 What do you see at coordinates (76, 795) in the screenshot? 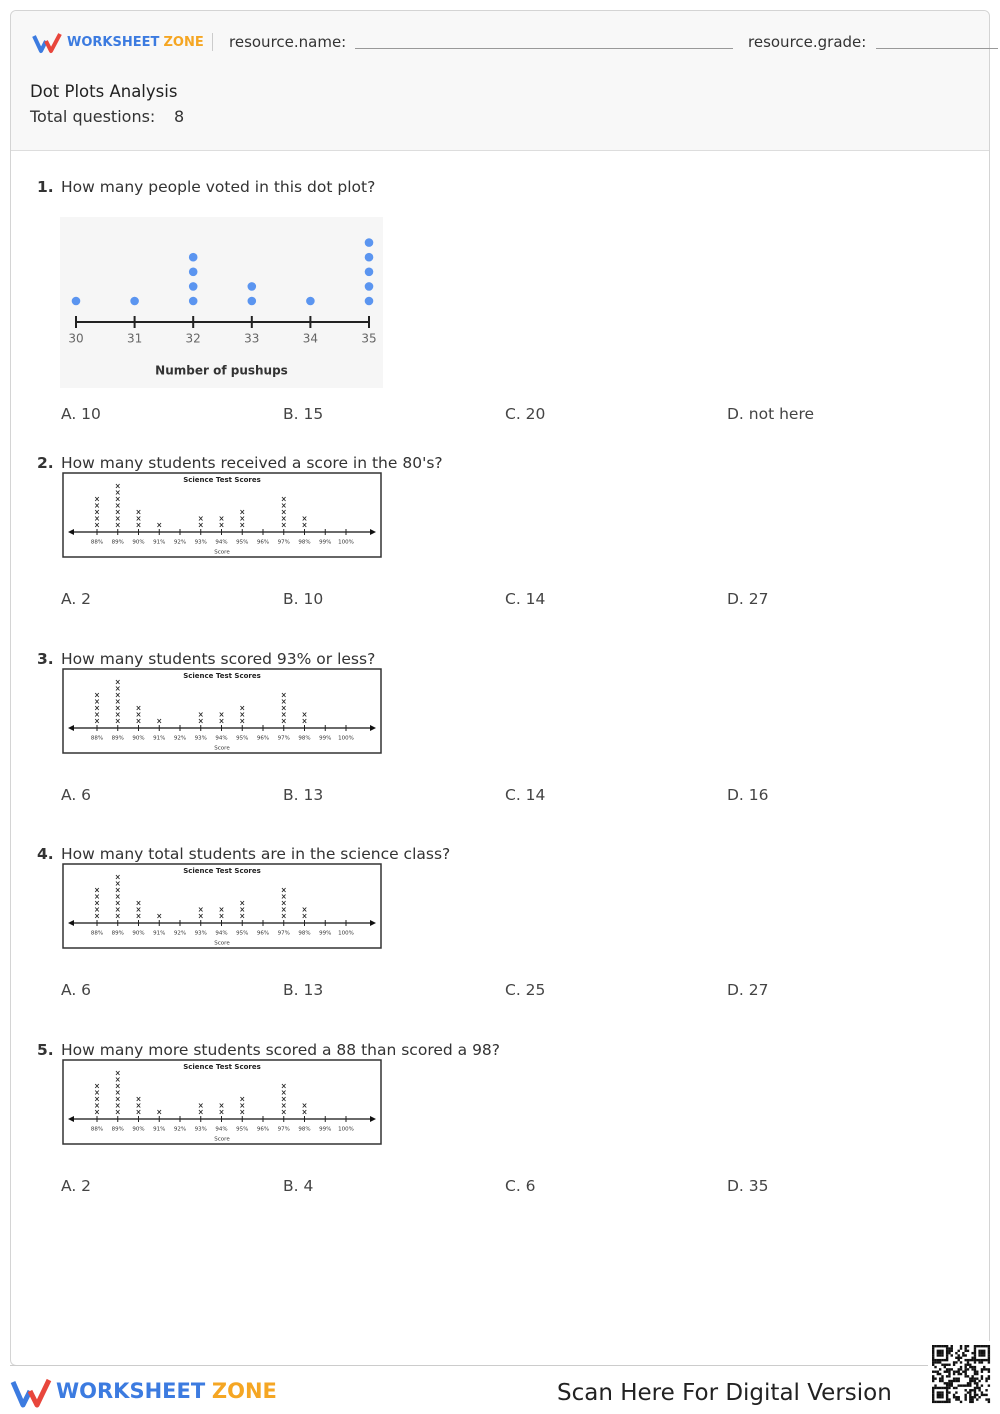
I see `answer-option: A. 6` at bounding box center [76, 795].